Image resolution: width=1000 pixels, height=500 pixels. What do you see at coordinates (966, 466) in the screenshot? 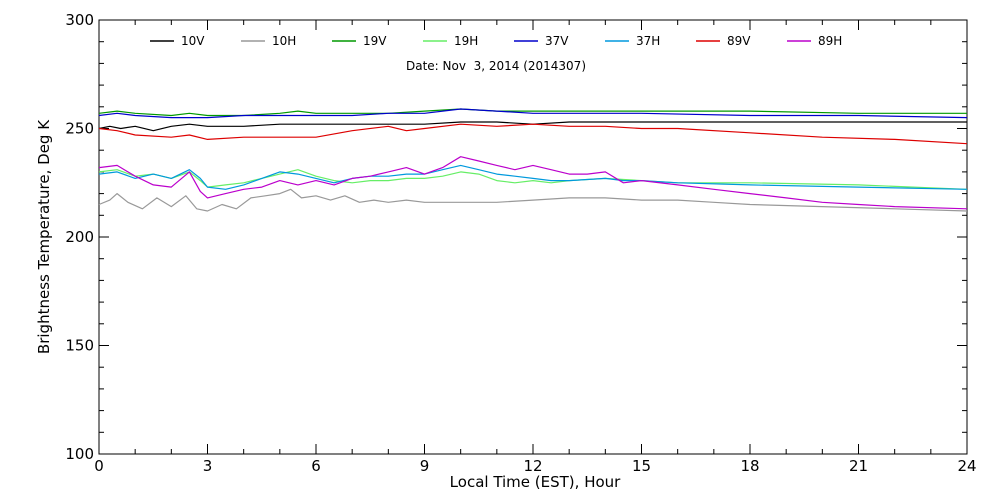
I see `x-tick-label: 24` at bounding box center [966, 466].